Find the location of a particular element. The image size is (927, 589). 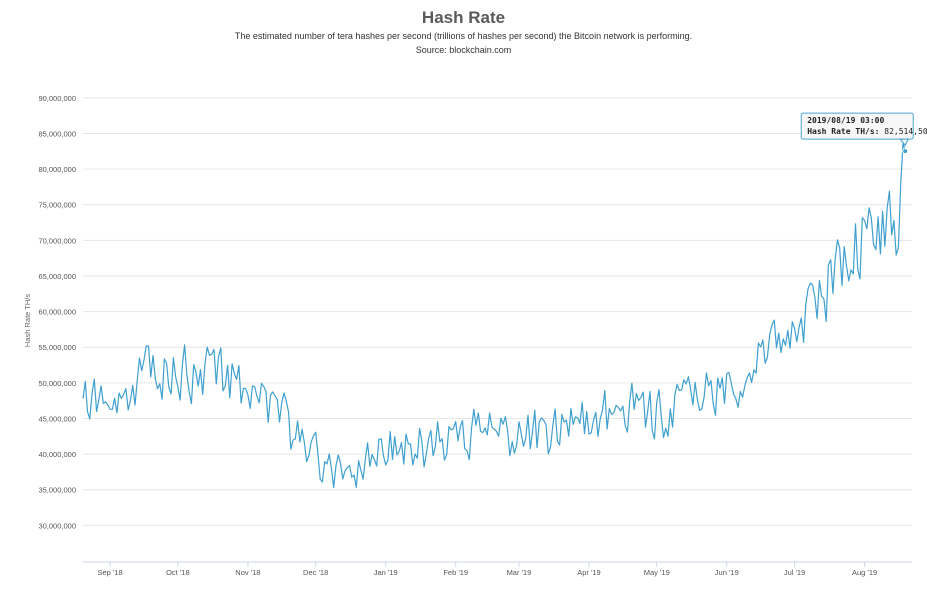

x-tick-label: Feb '19 is located at coordinates (455, 572).